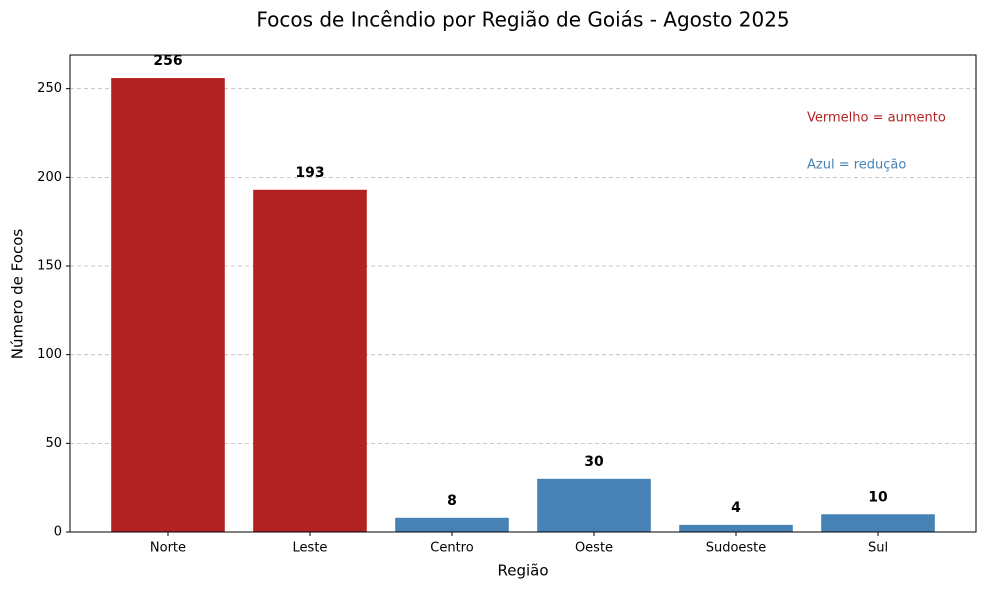 This screenshot has height=590, width=986. Describe the element at coordinates (522, 571) in the screenshot. I see `x-axis-label: Região` at that location.